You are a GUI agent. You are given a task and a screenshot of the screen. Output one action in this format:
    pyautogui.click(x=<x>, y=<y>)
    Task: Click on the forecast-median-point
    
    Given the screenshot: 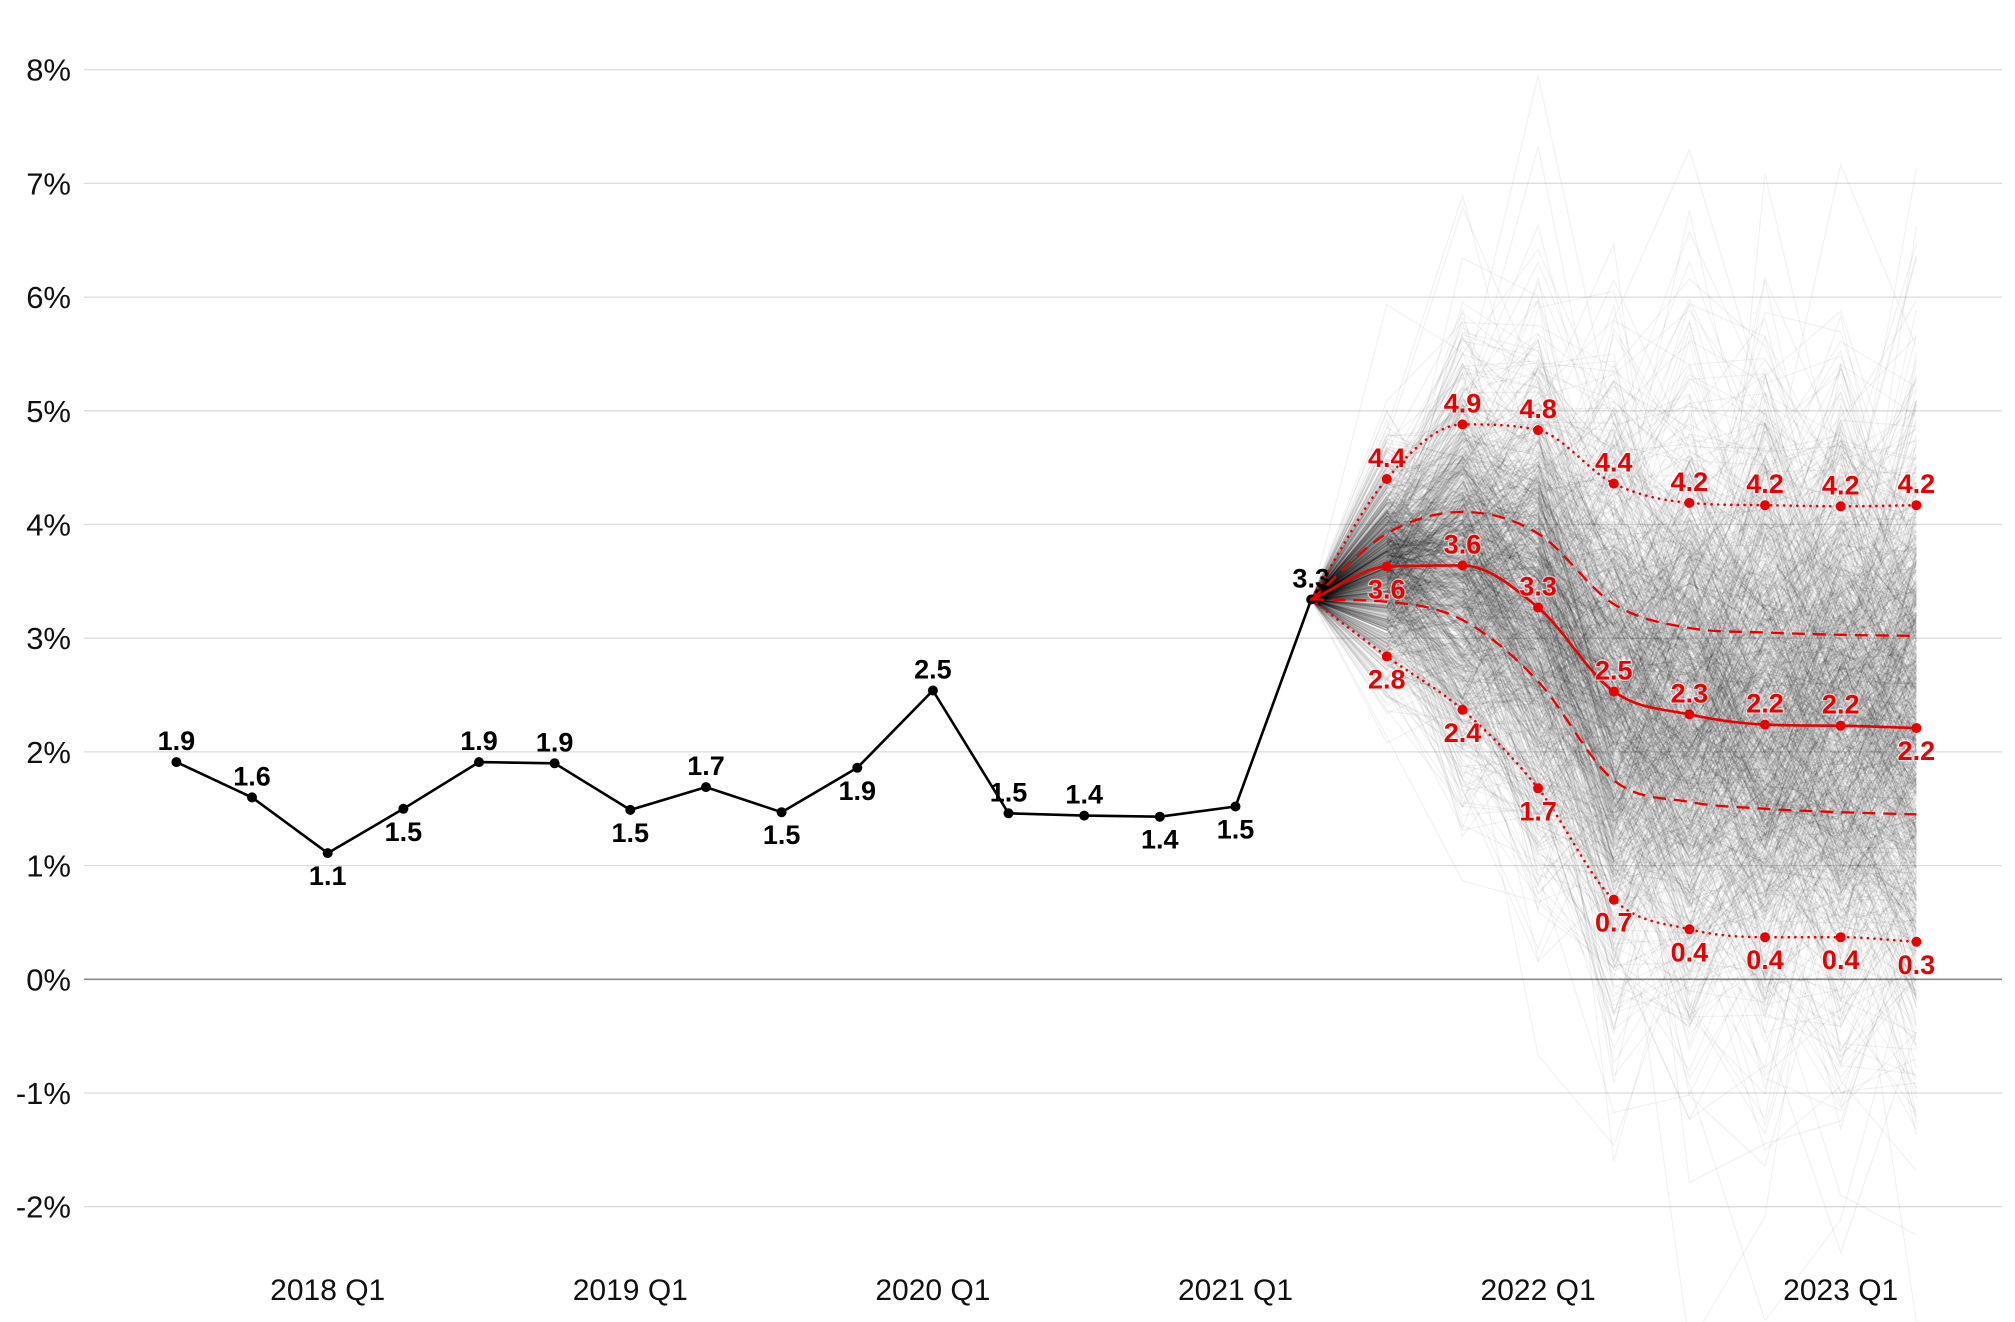 What is the action you would take?
    pyautogui.click(x=1538, y=607)
    